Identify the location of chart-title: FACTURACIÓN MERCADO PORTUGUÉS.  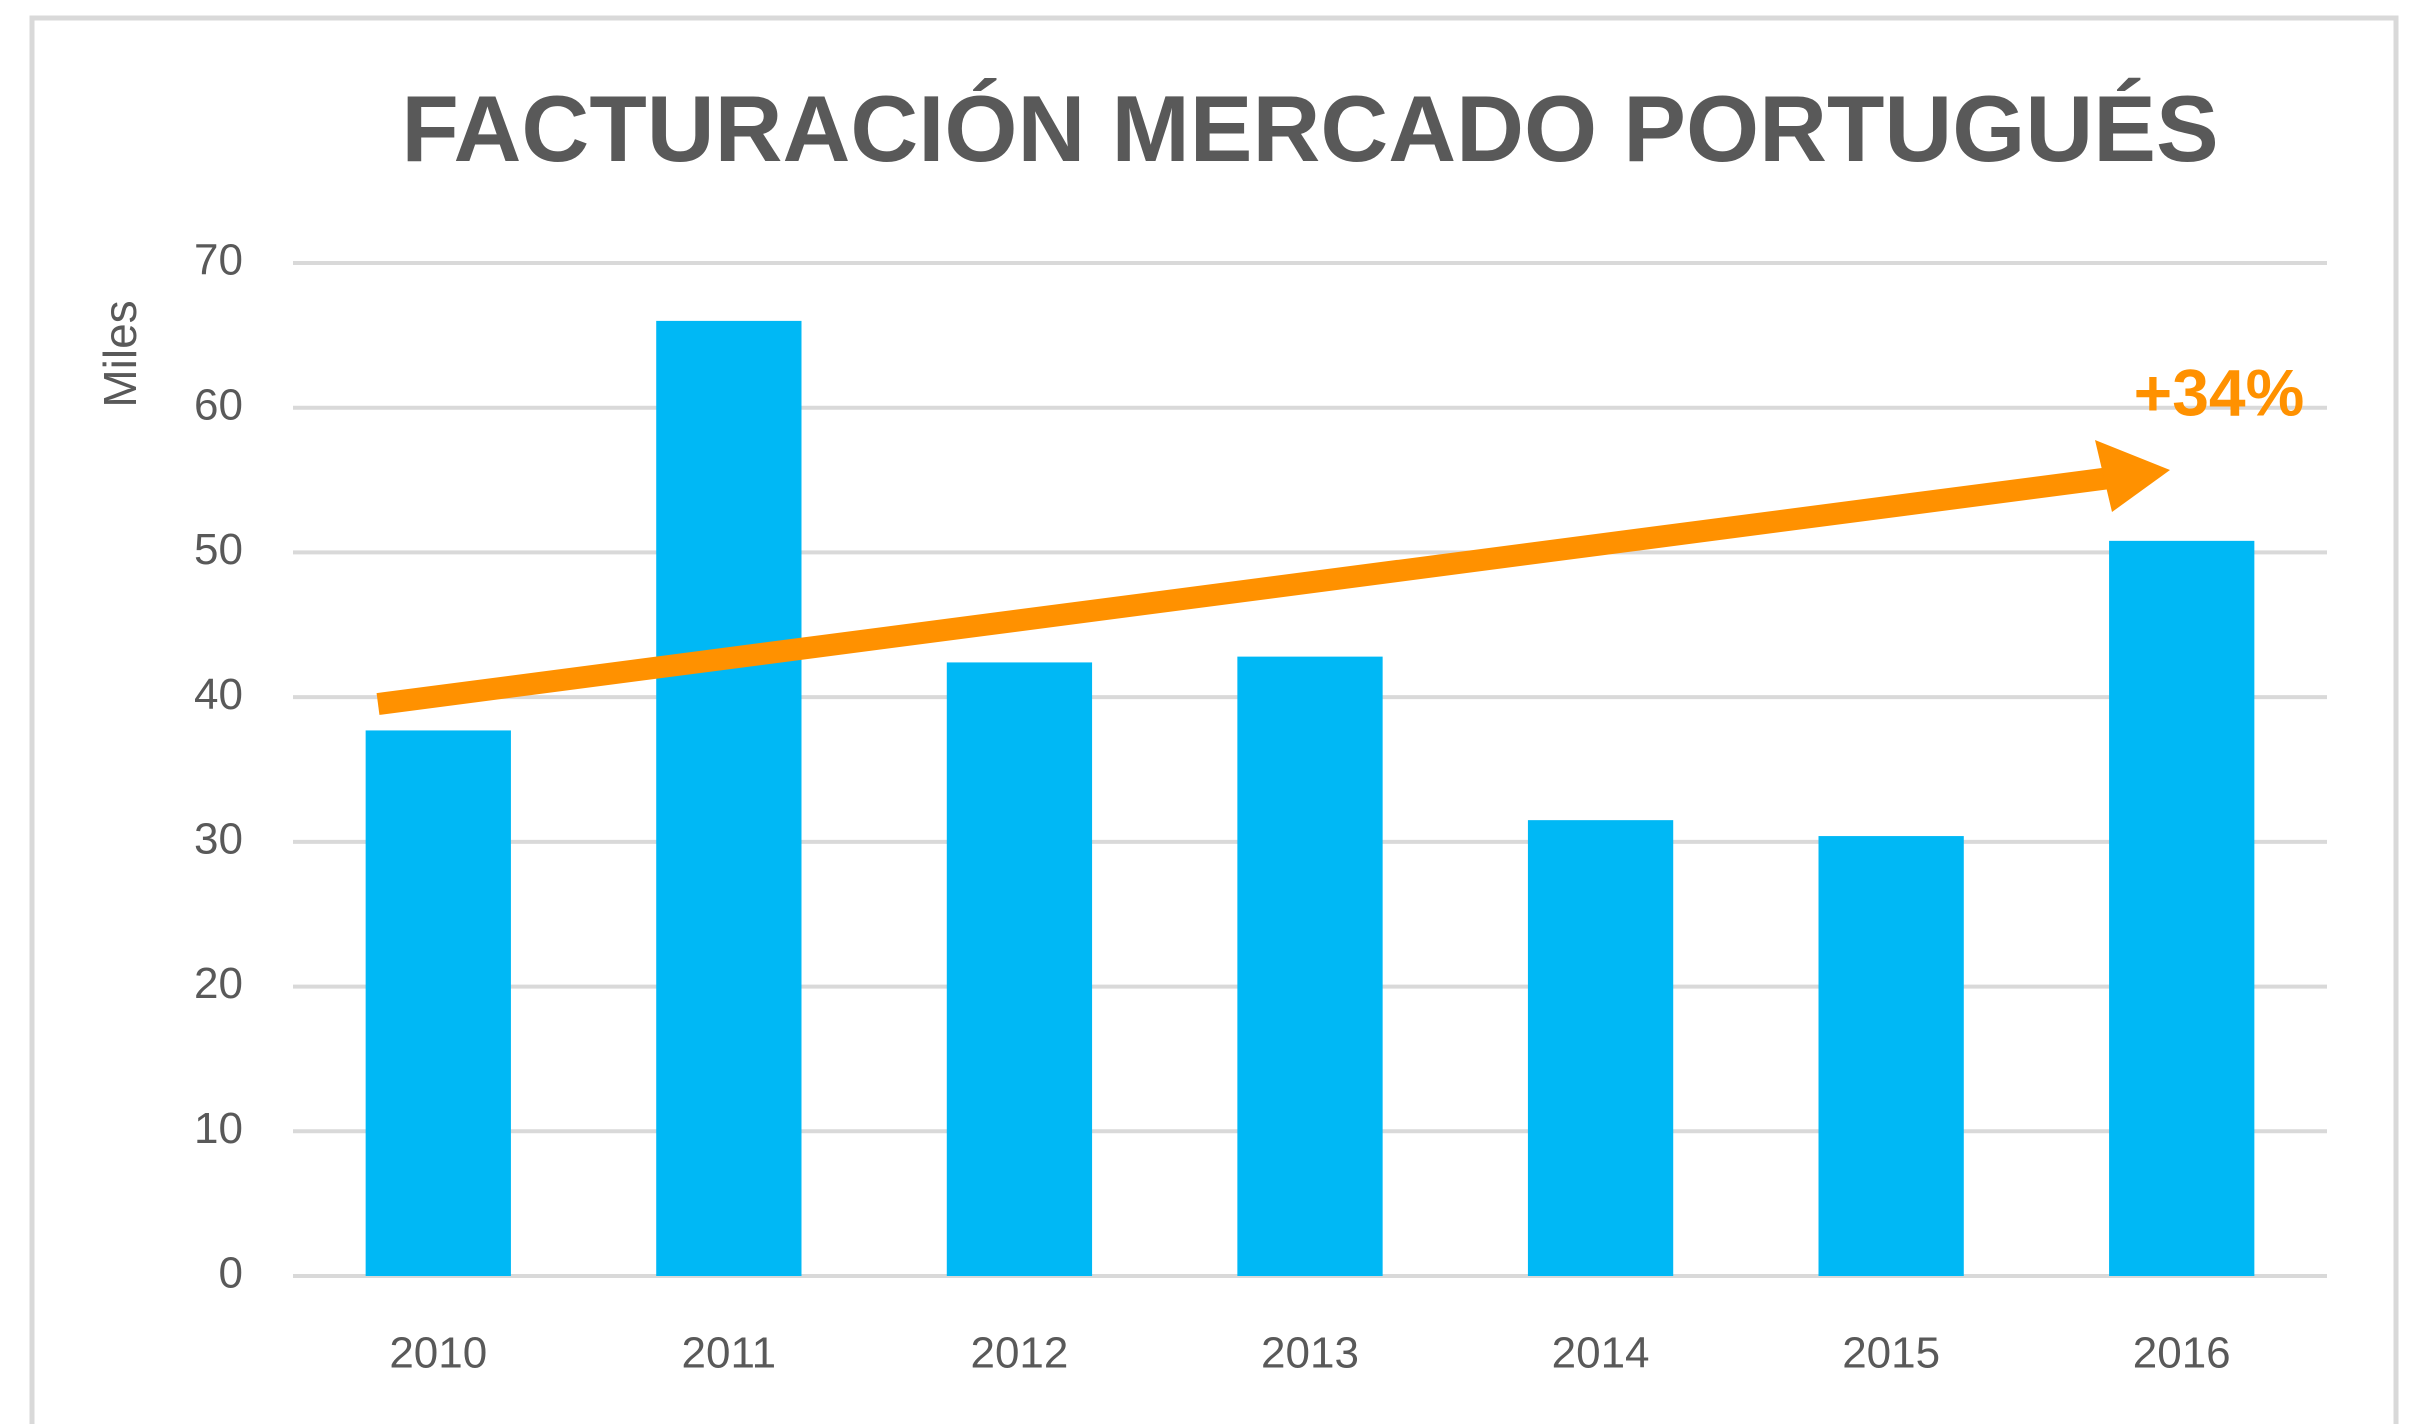
(1309, 128).